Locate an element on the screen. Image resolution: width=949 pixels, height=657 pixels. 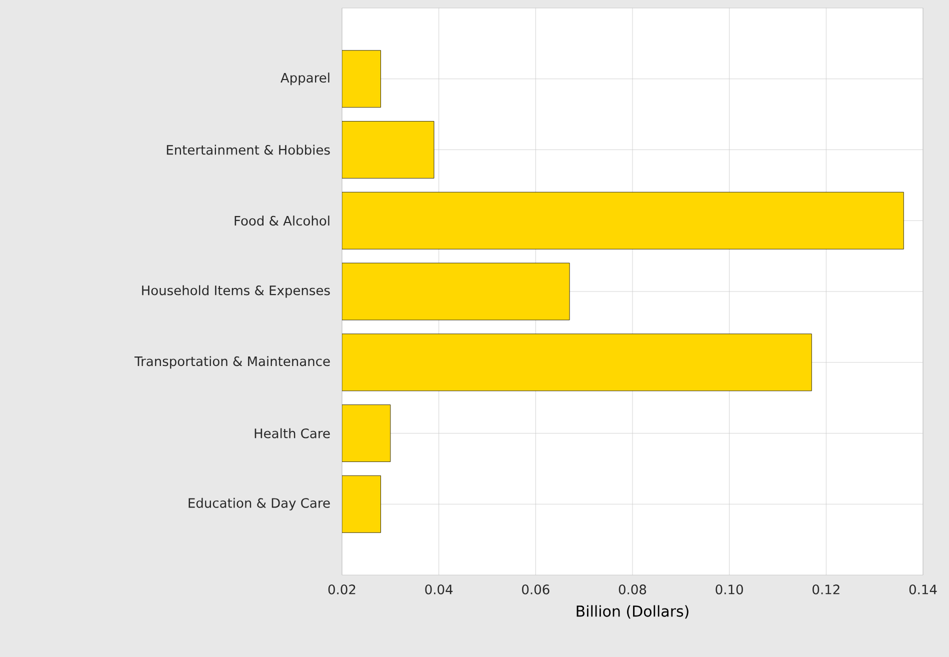
y-tick-label: Transportation & Maintenance is located at coordinates (232, 362).